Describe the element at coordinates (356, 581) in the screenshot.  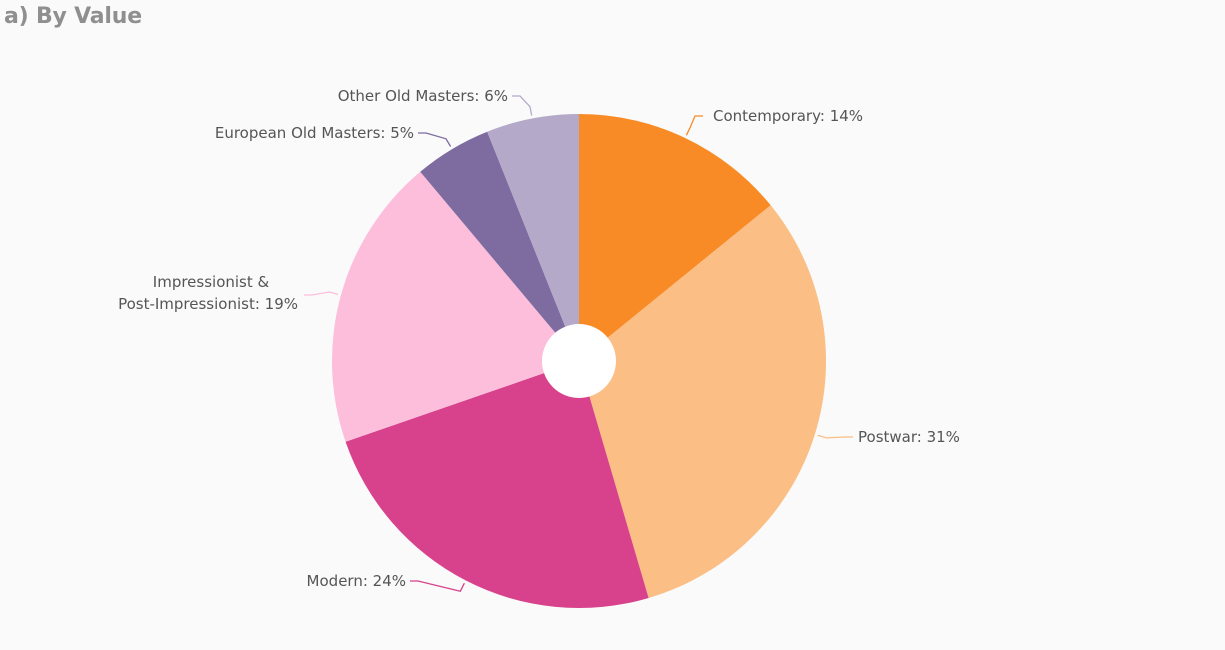
I see `slice-label: Modern: 24%` at that location.